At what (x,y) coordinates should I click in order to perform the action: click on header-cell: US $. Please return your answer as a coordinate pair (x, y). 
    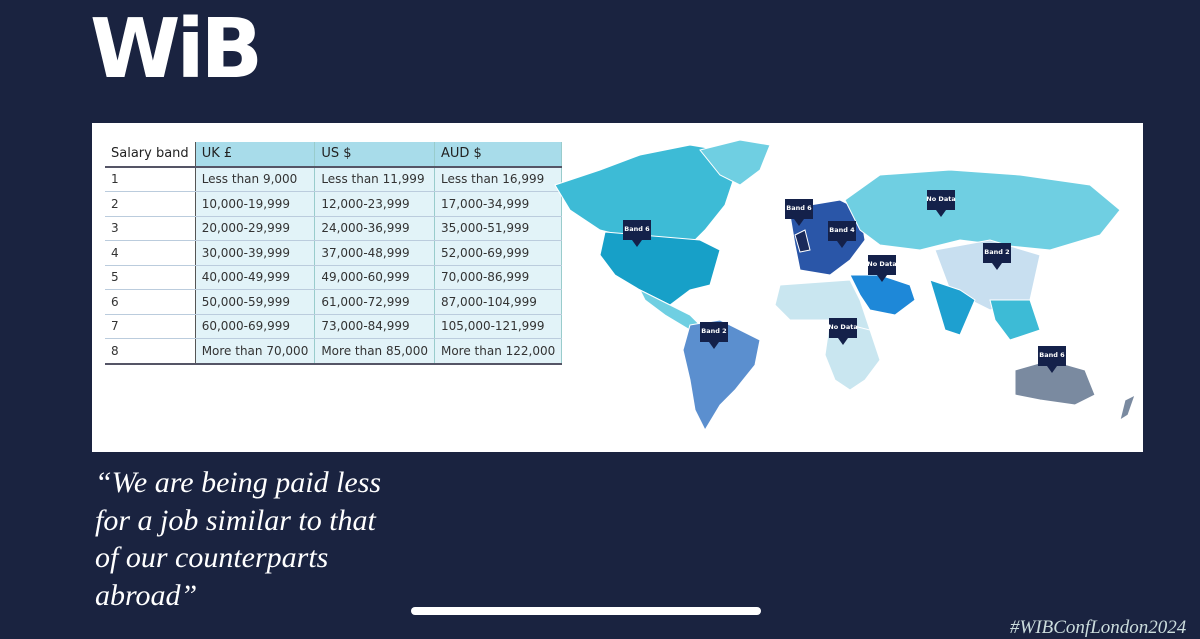
    Looking at the image, I should click on (374, 155).